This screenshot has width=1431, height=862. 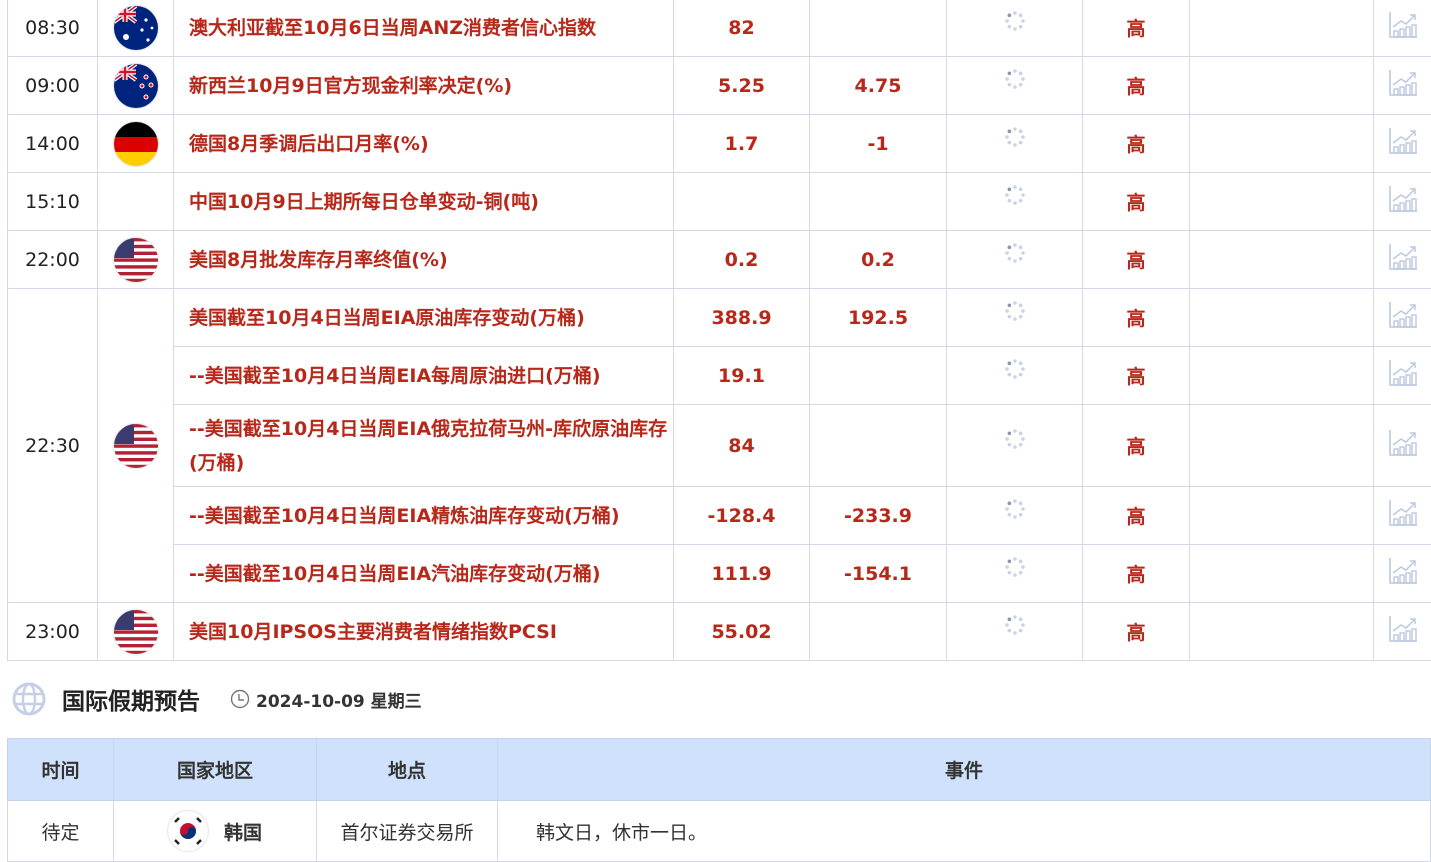 What do you see at coordinates (339, 699) in the screenshot?
I see `section-date: 2024-10-09 星期三` at bounding box center [339, 699].